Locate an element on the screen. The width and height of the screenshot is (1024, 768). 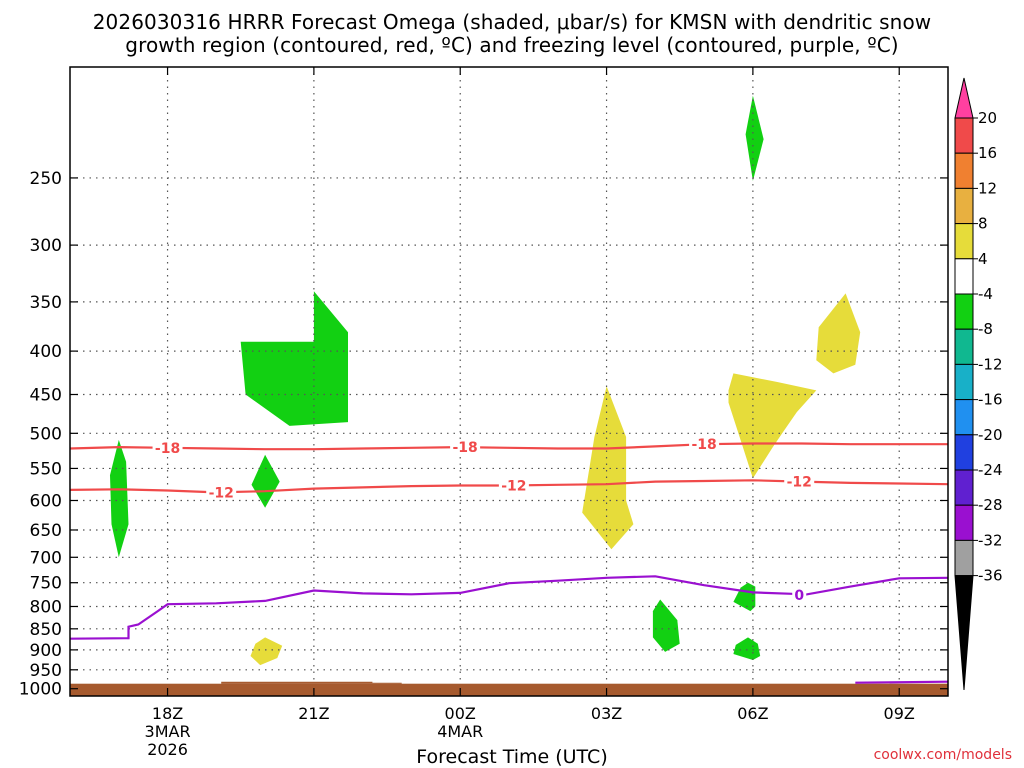
colorbar-label-11: -24 is located at coordinates (990, 470).